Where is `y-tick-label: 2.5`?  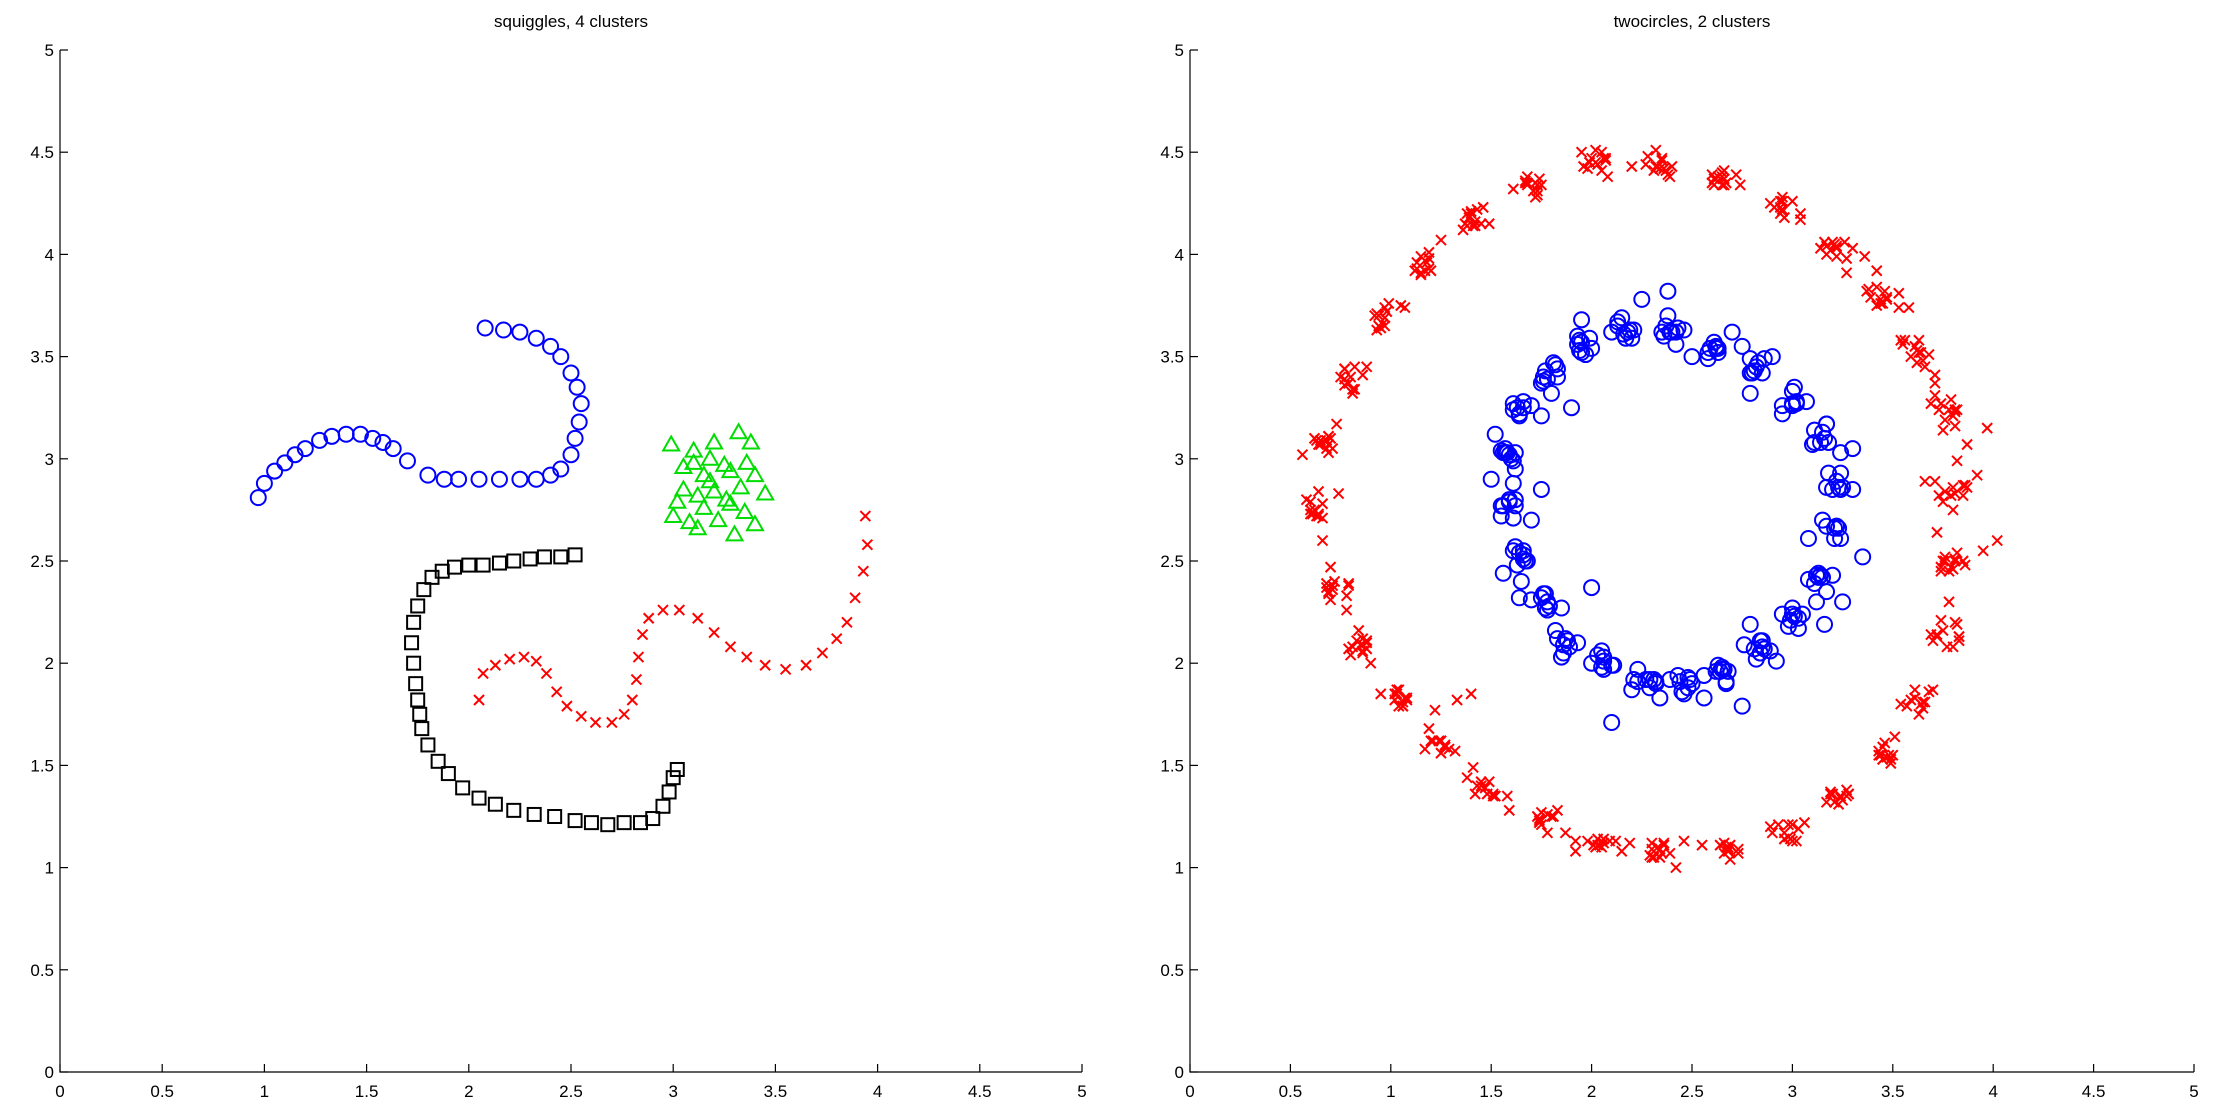
y-tick-label: 2.5 is located at coordinates (42, 561).